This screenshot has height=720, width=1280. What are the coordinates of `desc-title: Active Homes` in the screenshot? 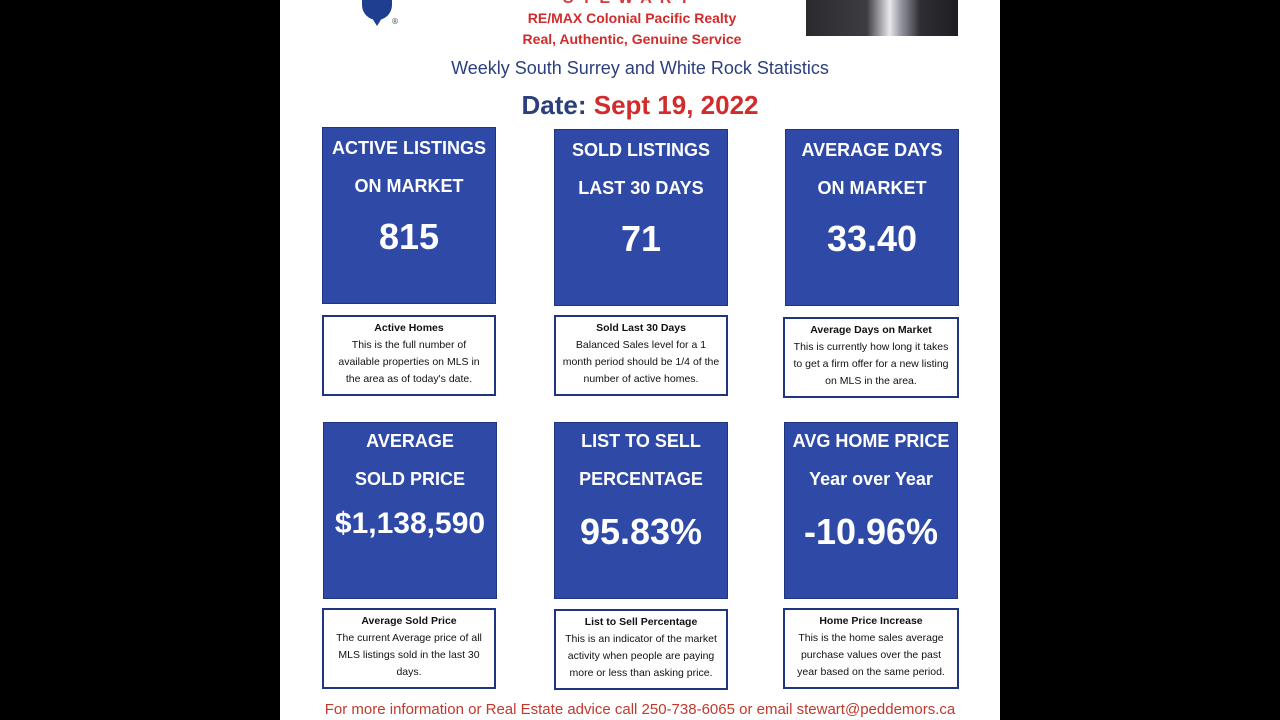 It's located at (409, 328).